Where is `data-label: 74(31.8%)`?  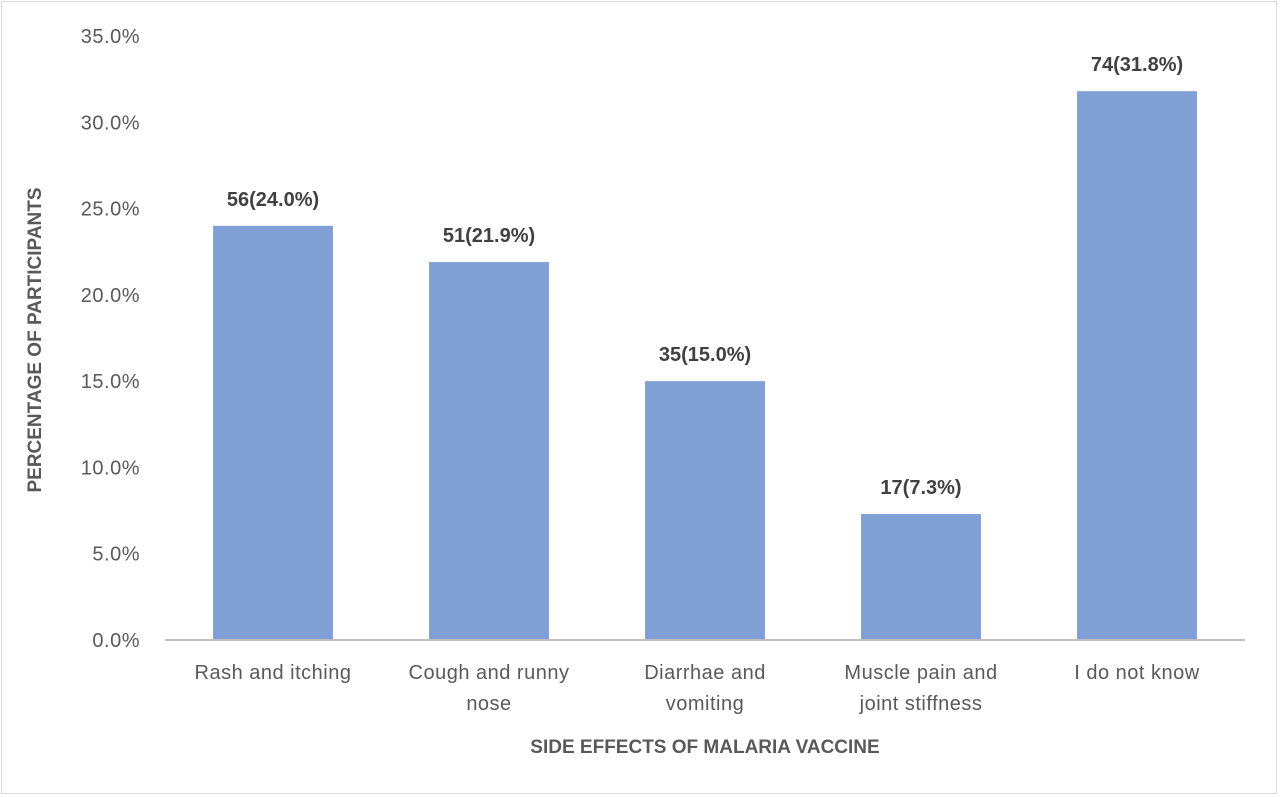
data-label: 74(31.8%) is located at coordinates (1137, 65).